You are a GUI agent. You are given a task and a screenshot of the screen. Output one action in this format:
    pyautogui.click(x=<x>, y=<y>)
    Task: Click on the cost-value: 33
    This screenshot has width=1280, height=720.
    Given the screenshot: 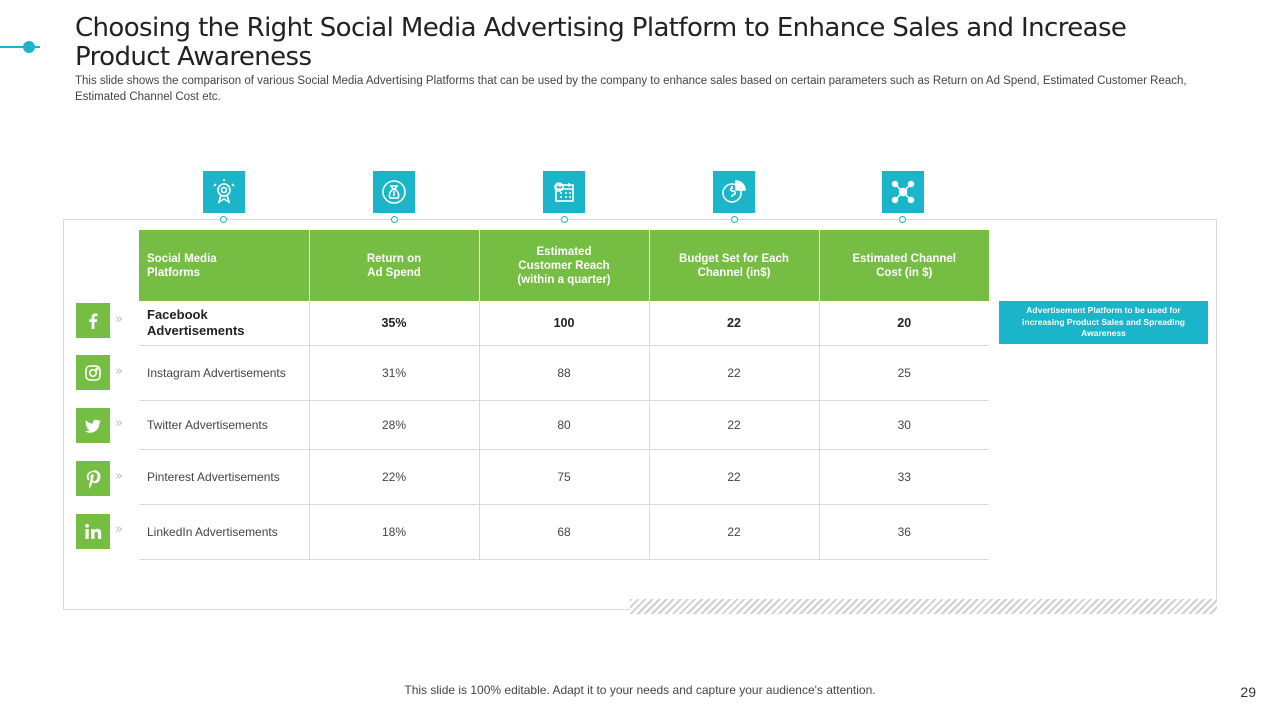 What is the action you would take?
    pyautogui.click(x=904, y=477)
    